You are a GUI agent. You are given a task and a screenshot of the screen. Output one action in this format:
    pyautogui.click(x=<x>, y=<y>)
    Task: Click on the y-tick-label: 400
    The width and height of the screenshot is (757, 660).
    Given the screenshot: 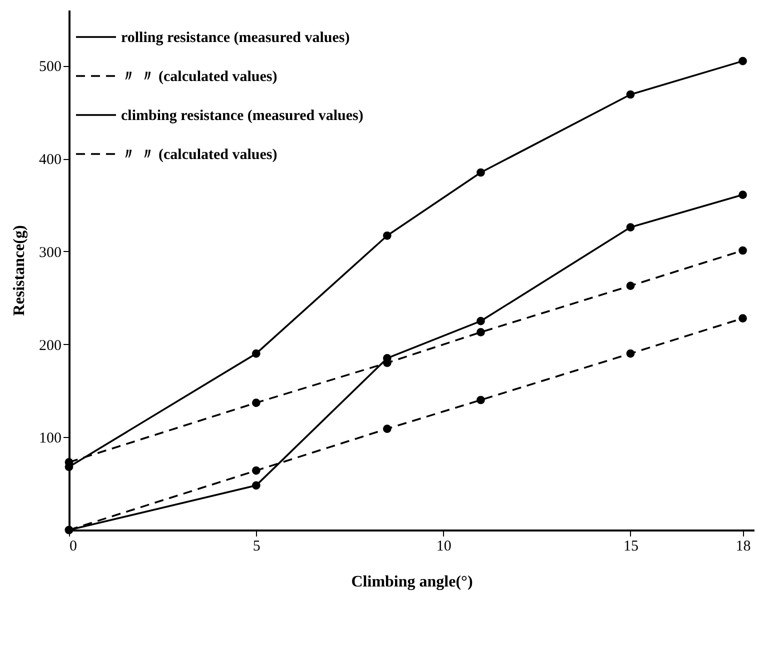 What is the action you would take?
    pyautogui.click(x=50, y=160)
    